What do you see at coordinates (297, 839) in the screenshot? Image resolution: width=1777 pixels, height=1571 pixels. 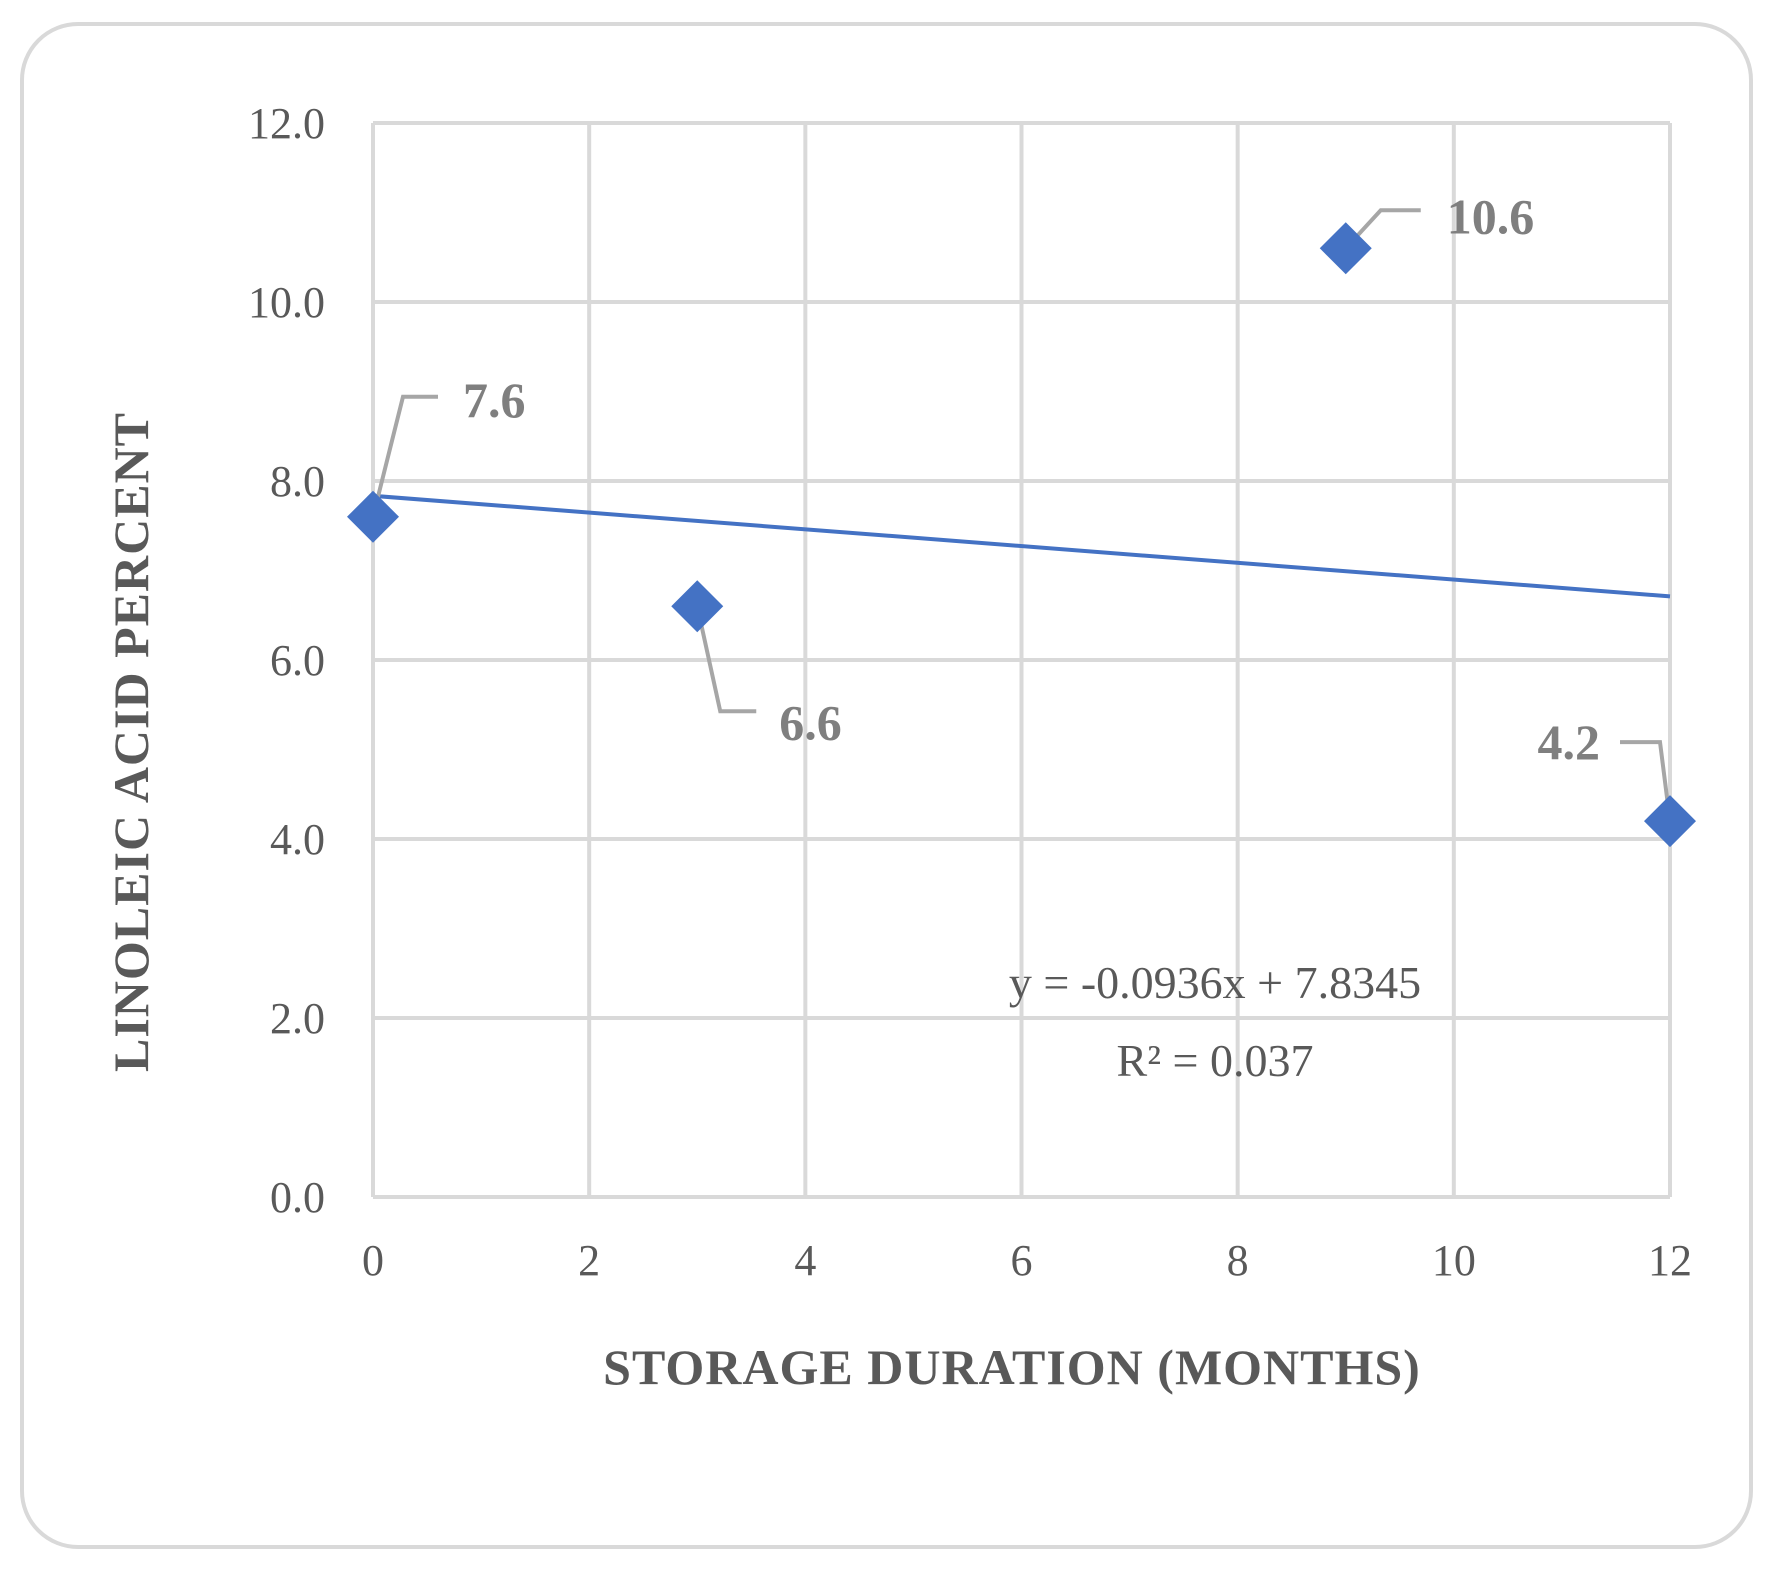 I see `y-tick-label: 4.0` at bounding box center [297, 839].